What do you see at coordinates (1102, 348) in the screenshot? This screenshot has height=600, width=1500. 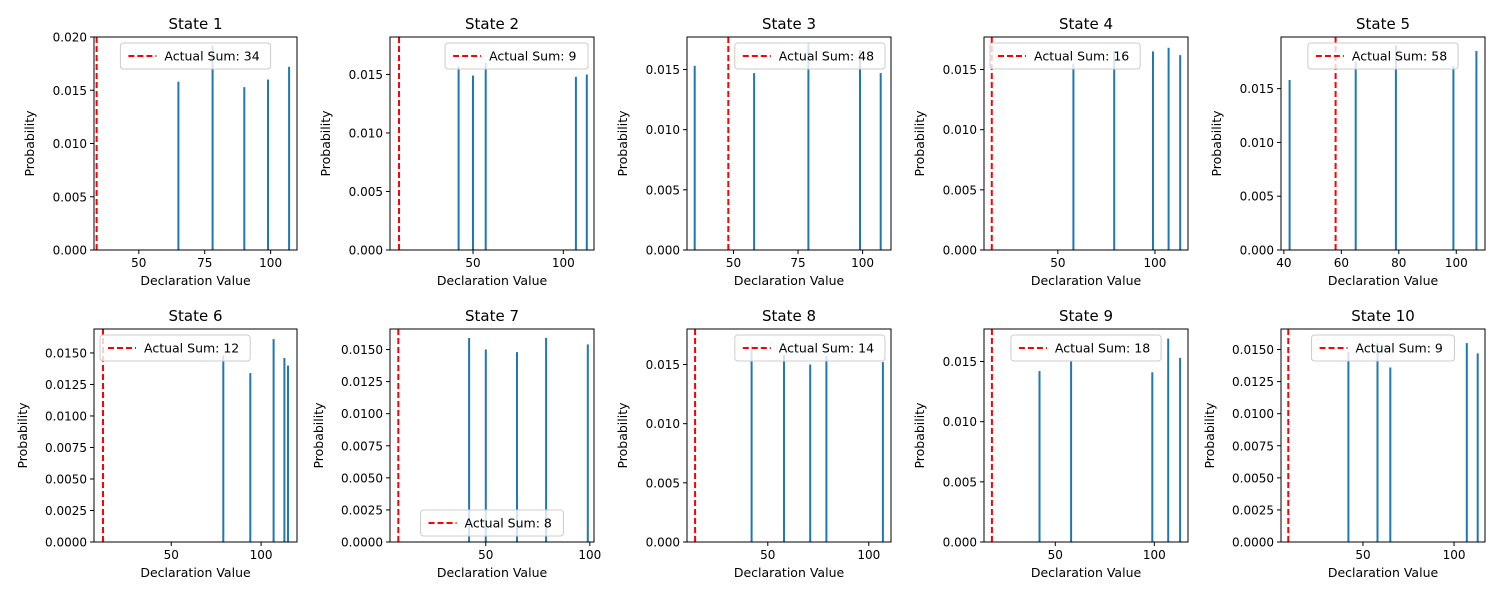 I see `legend-label: Actual Sum: 18` at bounding box center [1102, 348].